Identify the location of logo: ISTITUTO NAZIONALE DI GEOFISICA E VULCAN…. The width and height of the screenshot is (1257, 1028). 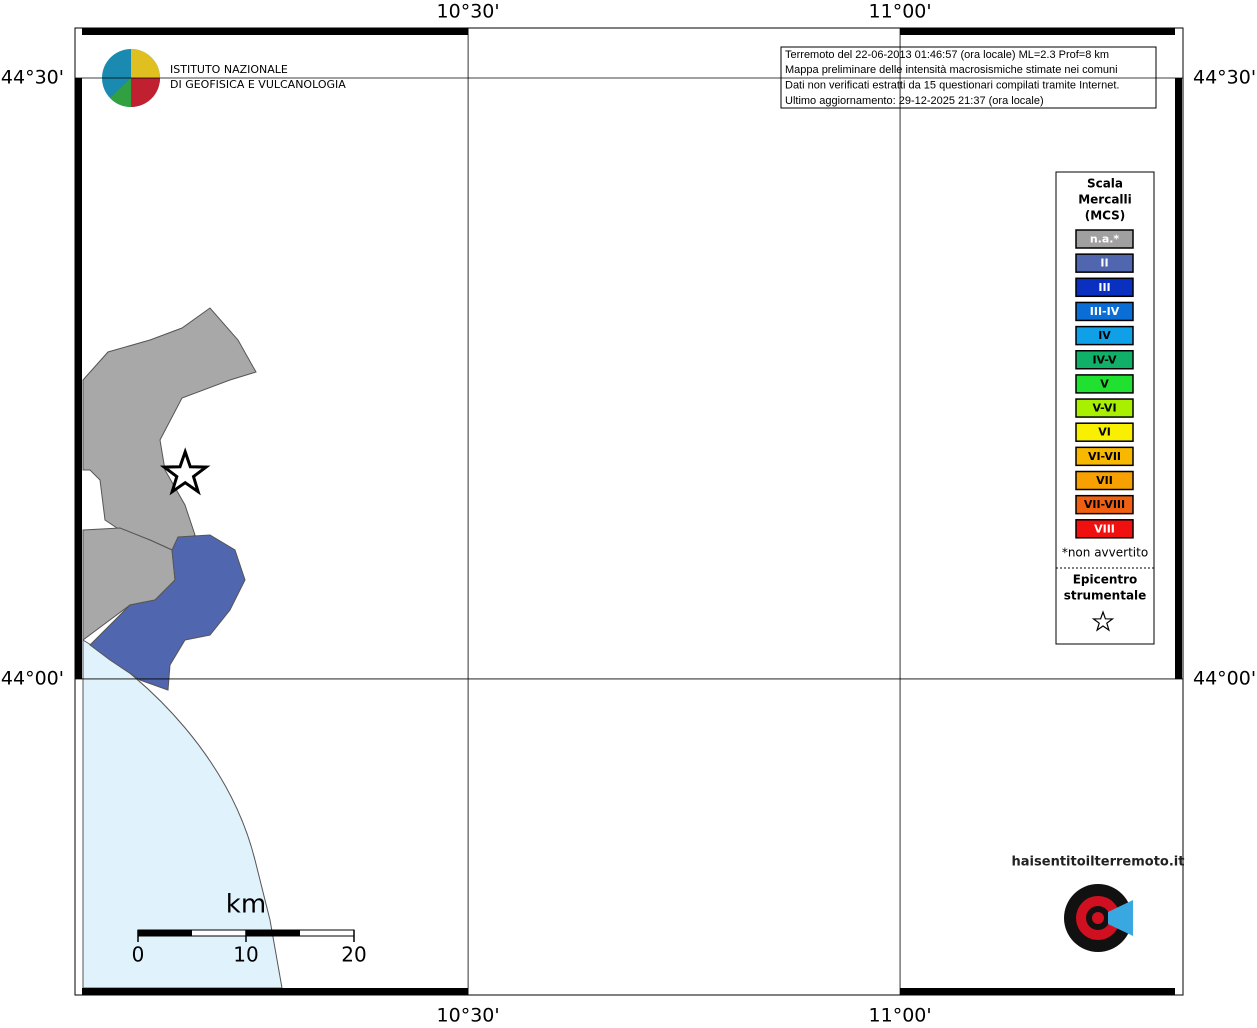
(224, 78).